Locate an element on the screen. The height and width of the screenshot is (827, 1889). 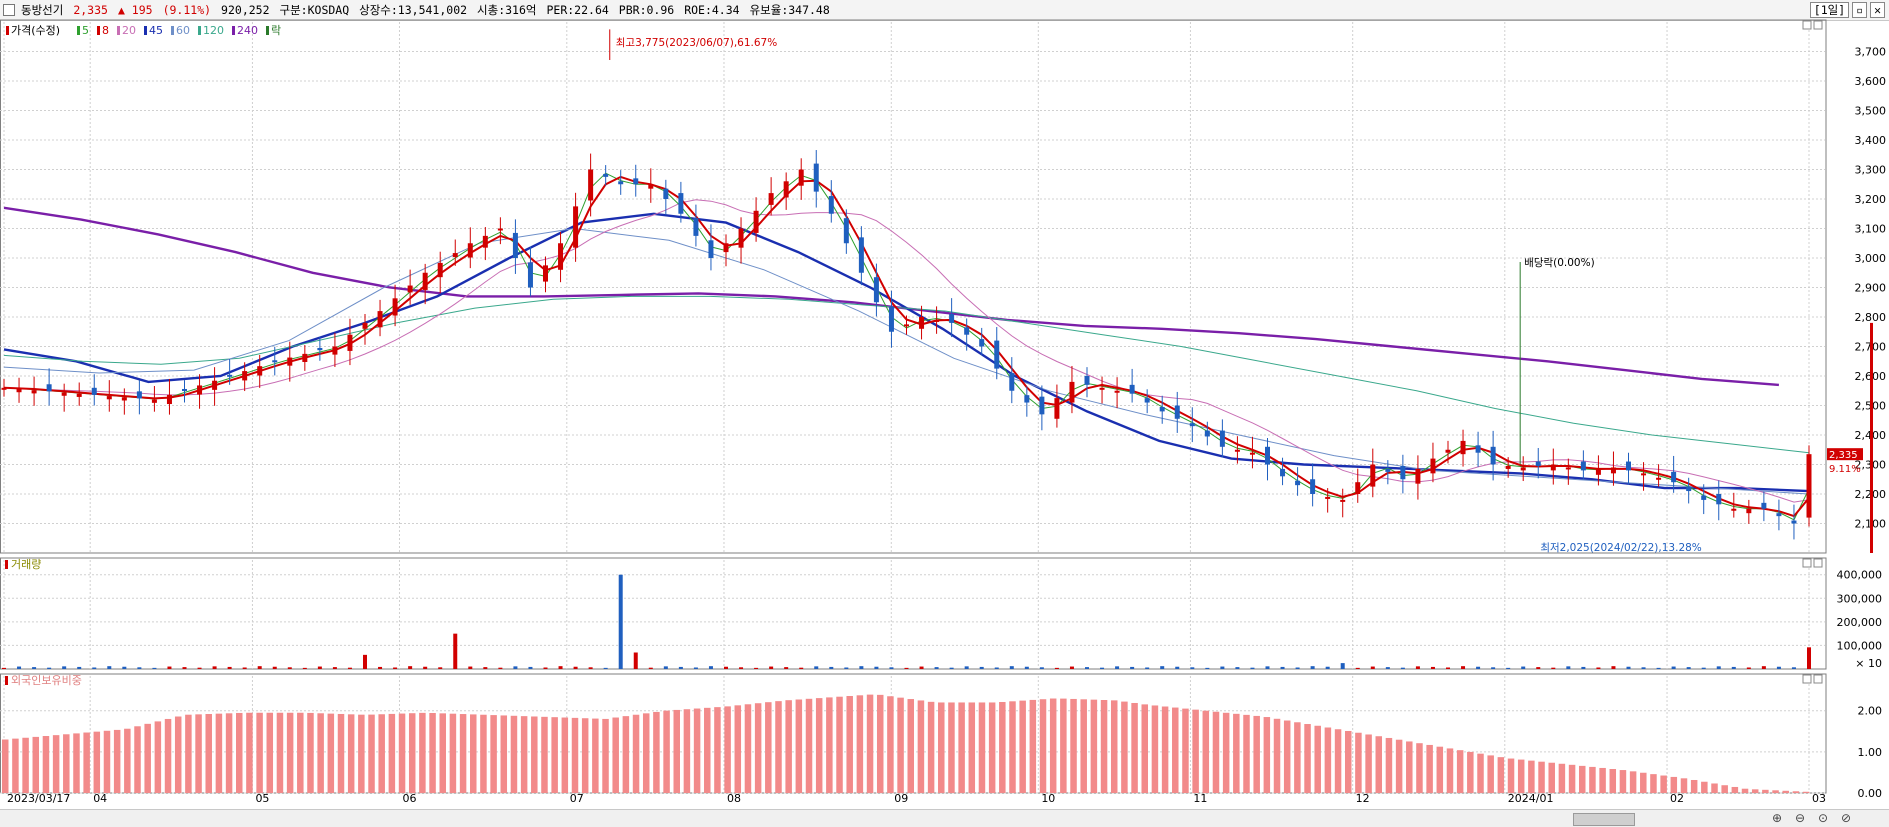
price-y-tick-label: 3,300 is located at coordinates (1871, 170).